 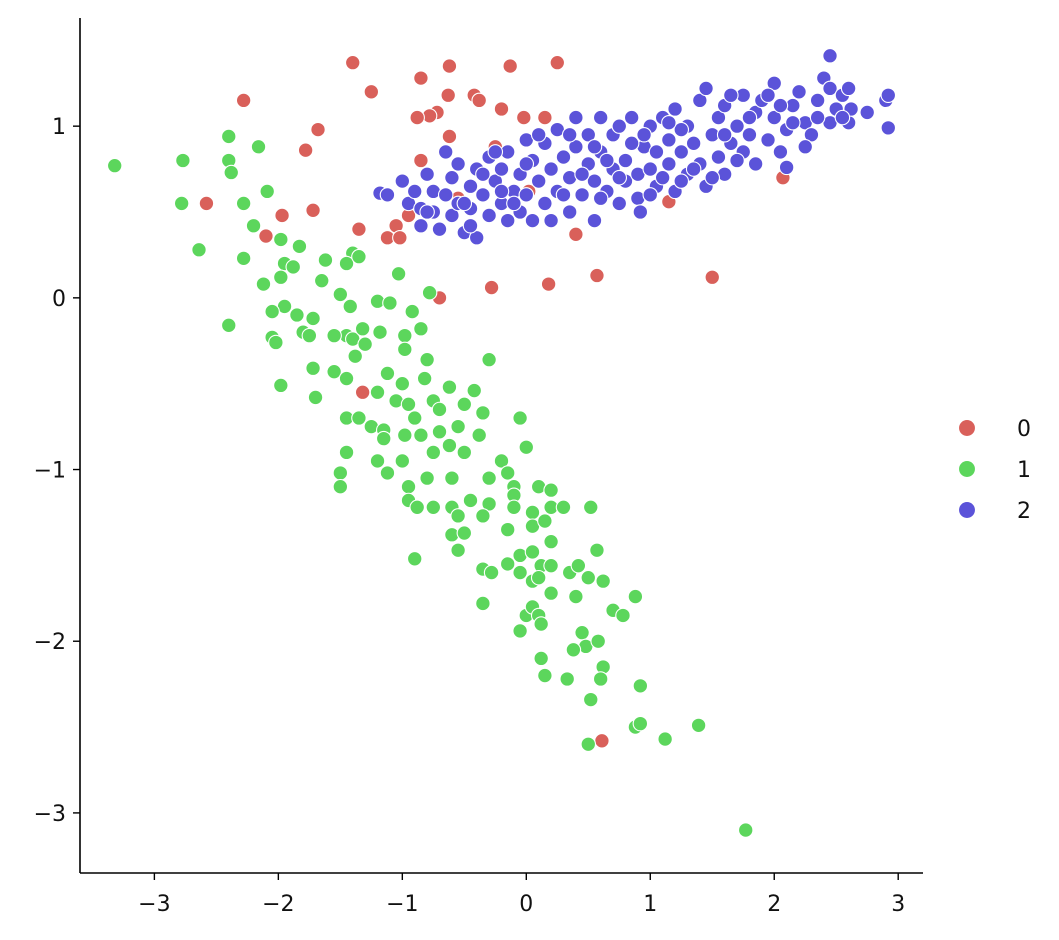 I want to click on x-tick-label: 3, so click(x=898, y=904).